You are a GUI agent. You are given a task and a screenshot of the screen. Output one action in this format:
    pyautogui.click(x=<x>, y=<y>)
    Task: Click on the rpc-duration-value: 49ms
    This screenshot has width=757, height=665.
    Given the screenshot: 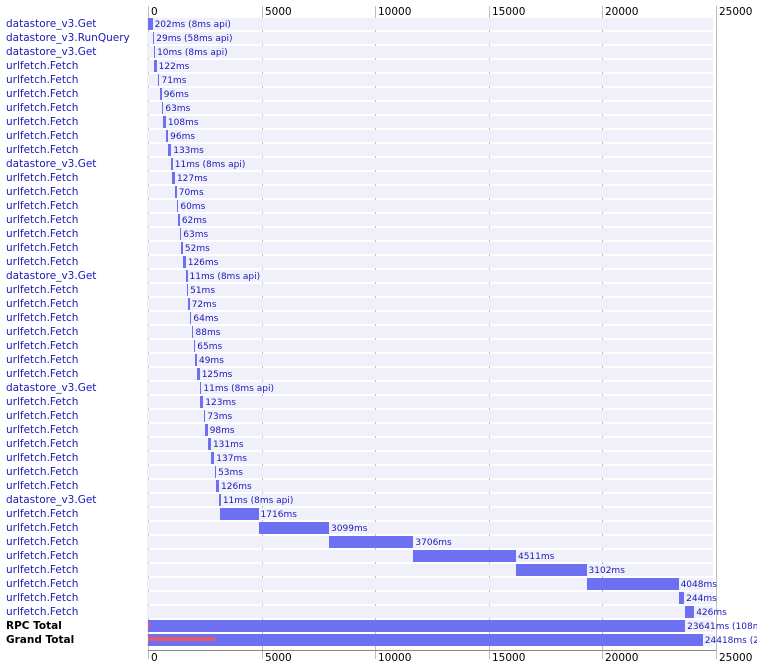 What is the action you would take?
    pyautogui.click(x=211, y=361)
    